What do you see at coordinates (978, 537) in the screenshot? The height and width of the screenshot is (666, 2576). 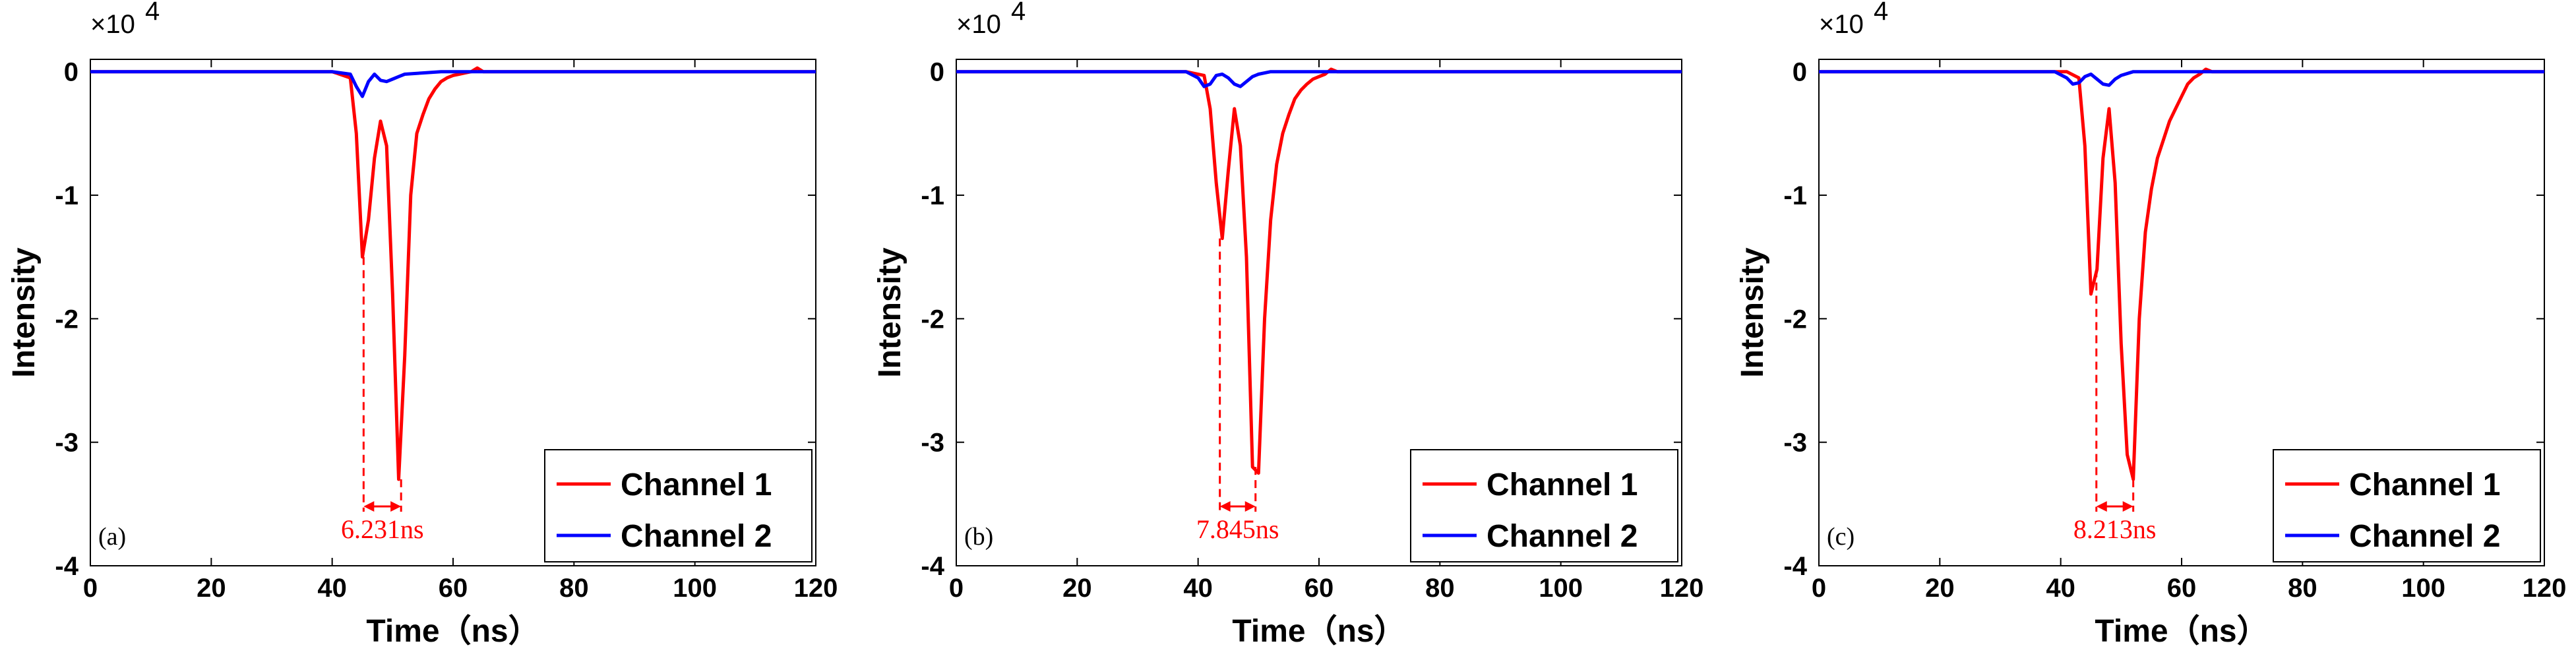 I see `panel-label: (b)` at bounding box center [978, 537].